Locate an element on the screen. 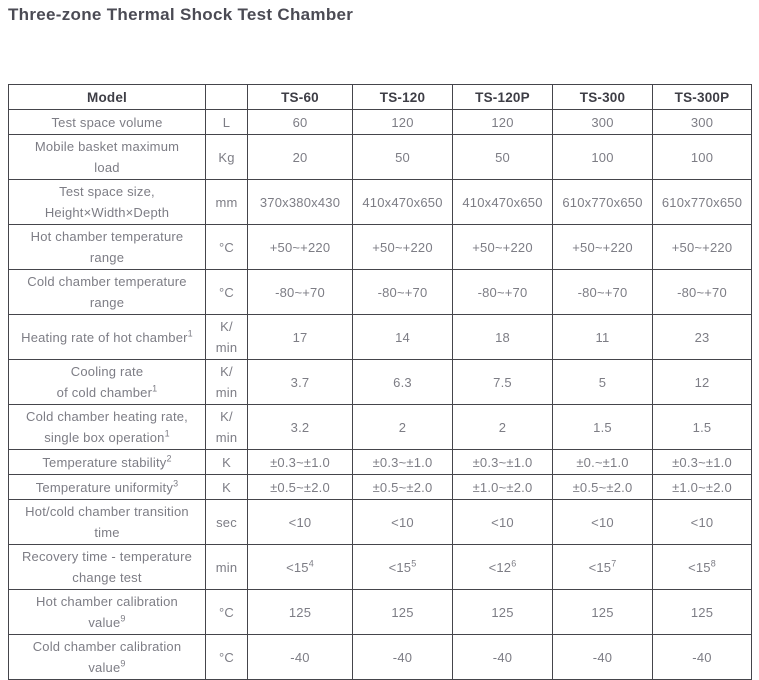  value-cell: 20 is located at coordinates (300, 157).